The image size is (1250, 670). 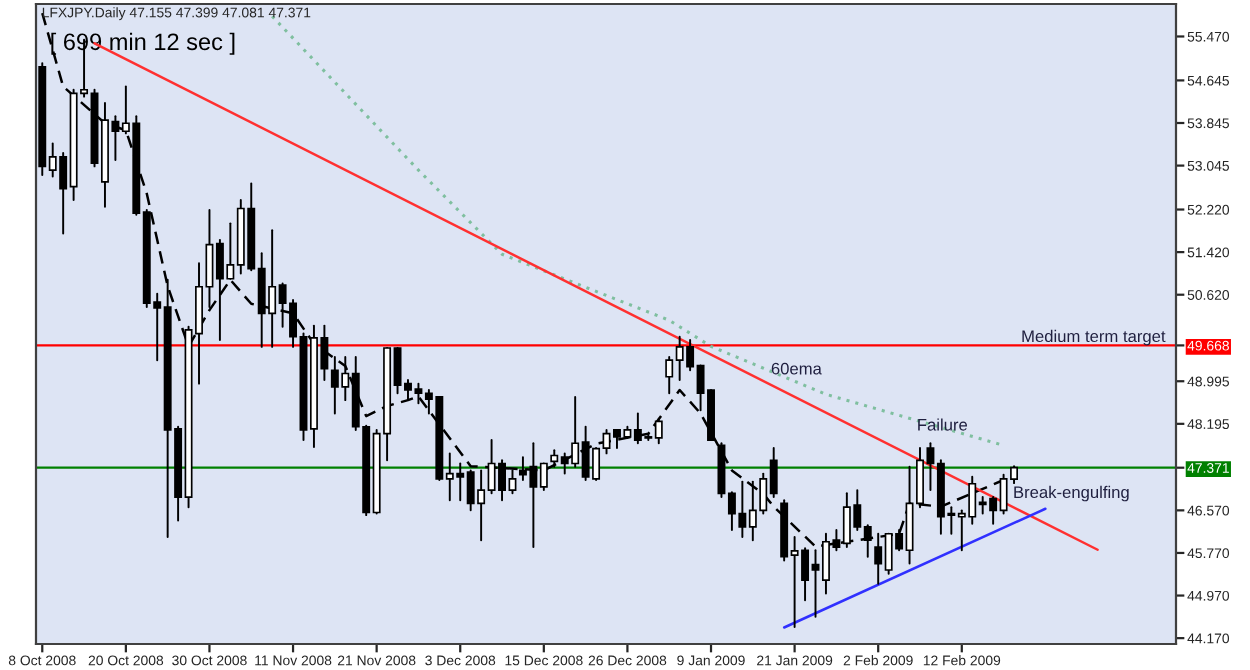 What do you see at coordinates (796, 368) in the screenshot?
I see `annotation: 60ema` at bounding box center [796, 368].